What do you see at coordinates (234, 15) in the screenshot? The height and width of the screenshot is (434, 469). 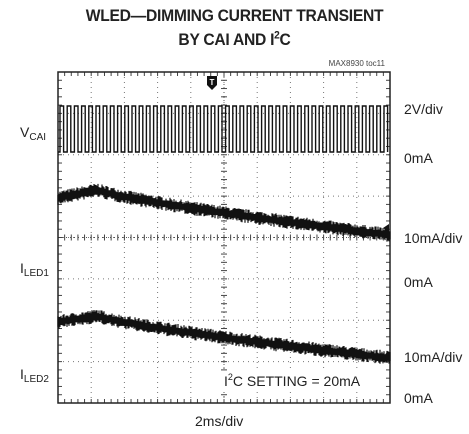 I see `chart-title-line1: WLED—DIMMING CURRENT TRANSIENT` at bounding box center [234, 15].